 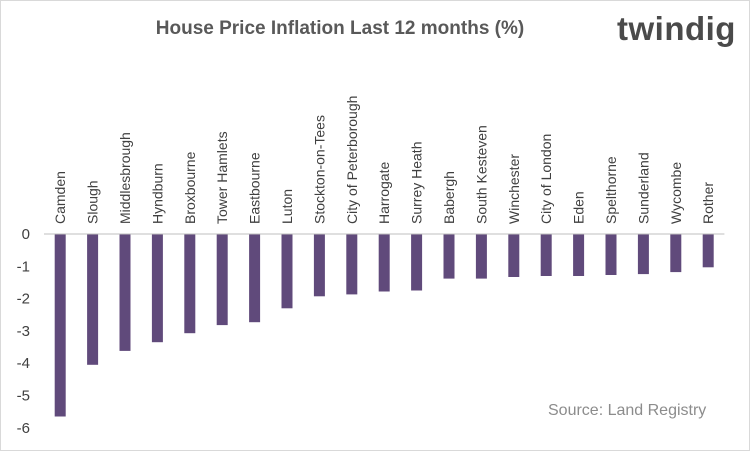 What do you see at coordinates (255, 188) in the screenshot?
I see `category-label: Eastbourne` at bounding box center [255, 188].